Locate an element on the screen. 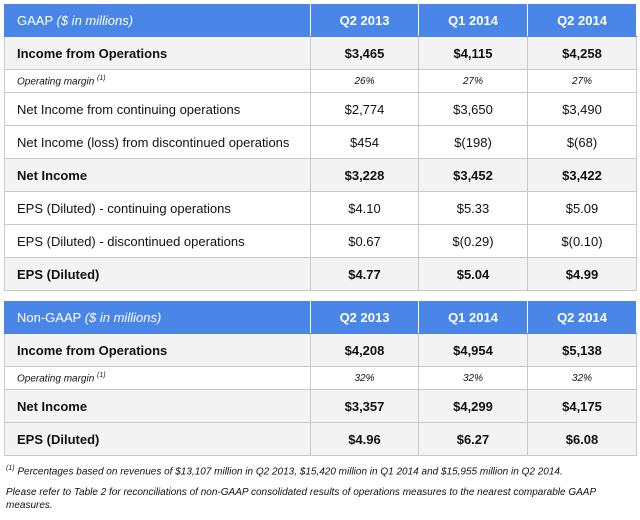 This screenshot has width=640, height=520. cell-value: $4,115 is located at coordinates (473, 53).